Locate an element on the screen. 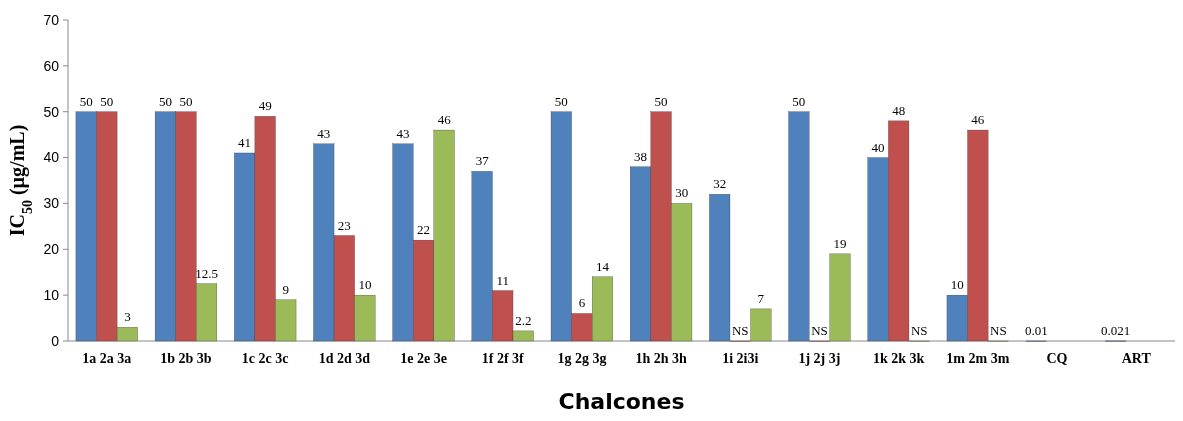  data-label: 9 is located at coordinates (286, 289).